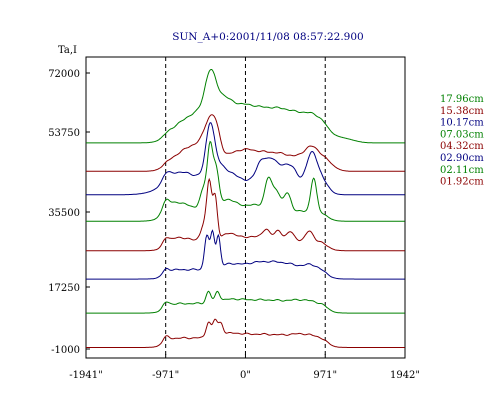  What do you see at coordinates (325, 375) in the screenshot?
I see `x-tick-label: 971"` at bounding box center [325, 375].